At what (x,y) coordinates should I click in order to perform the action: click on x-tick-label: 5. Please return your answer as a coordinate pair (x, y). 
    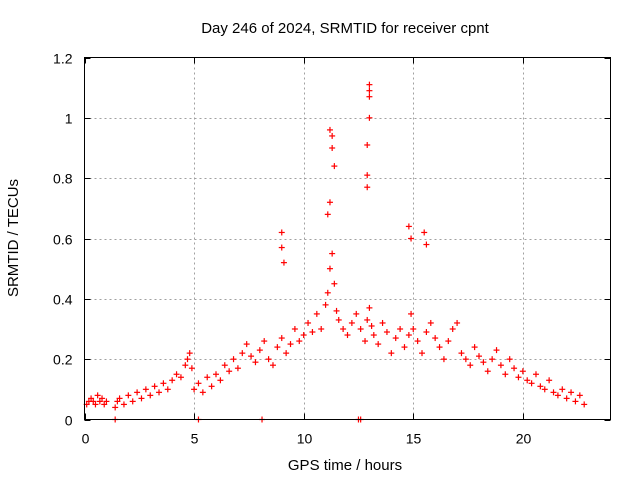
    Looking at the image, I should click on (195, 439).